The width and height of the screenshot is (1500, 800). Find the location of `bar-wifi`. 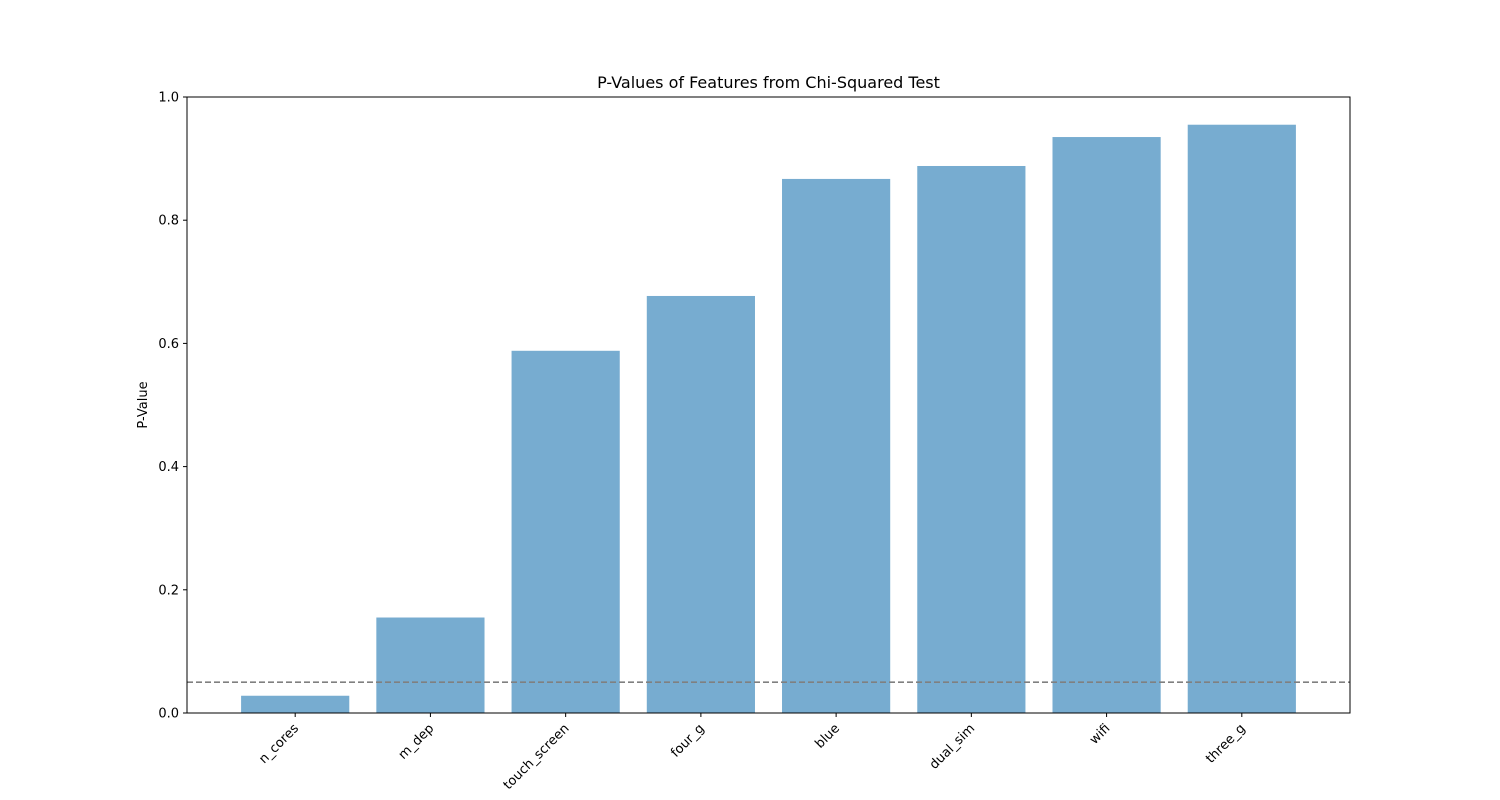

bar-wifi is located at coordinates (1106, 425).